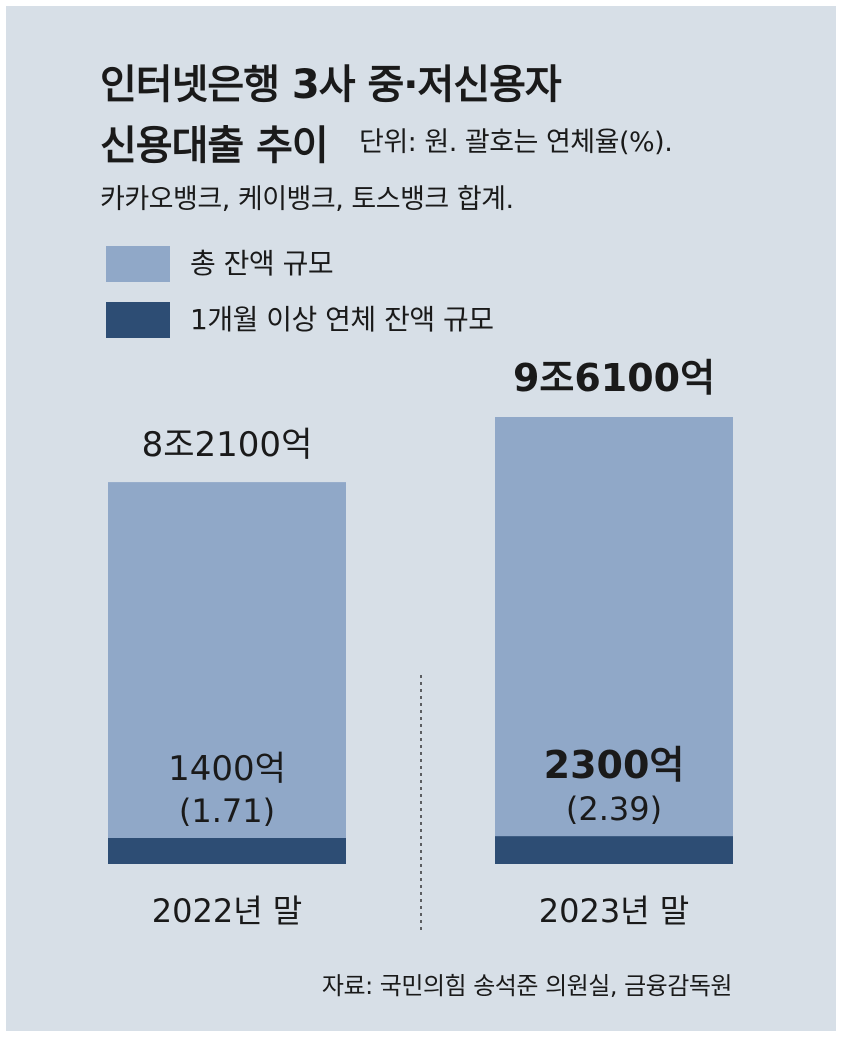  I want to click on data-label-rate-1: (1.71), so click(227, 811).